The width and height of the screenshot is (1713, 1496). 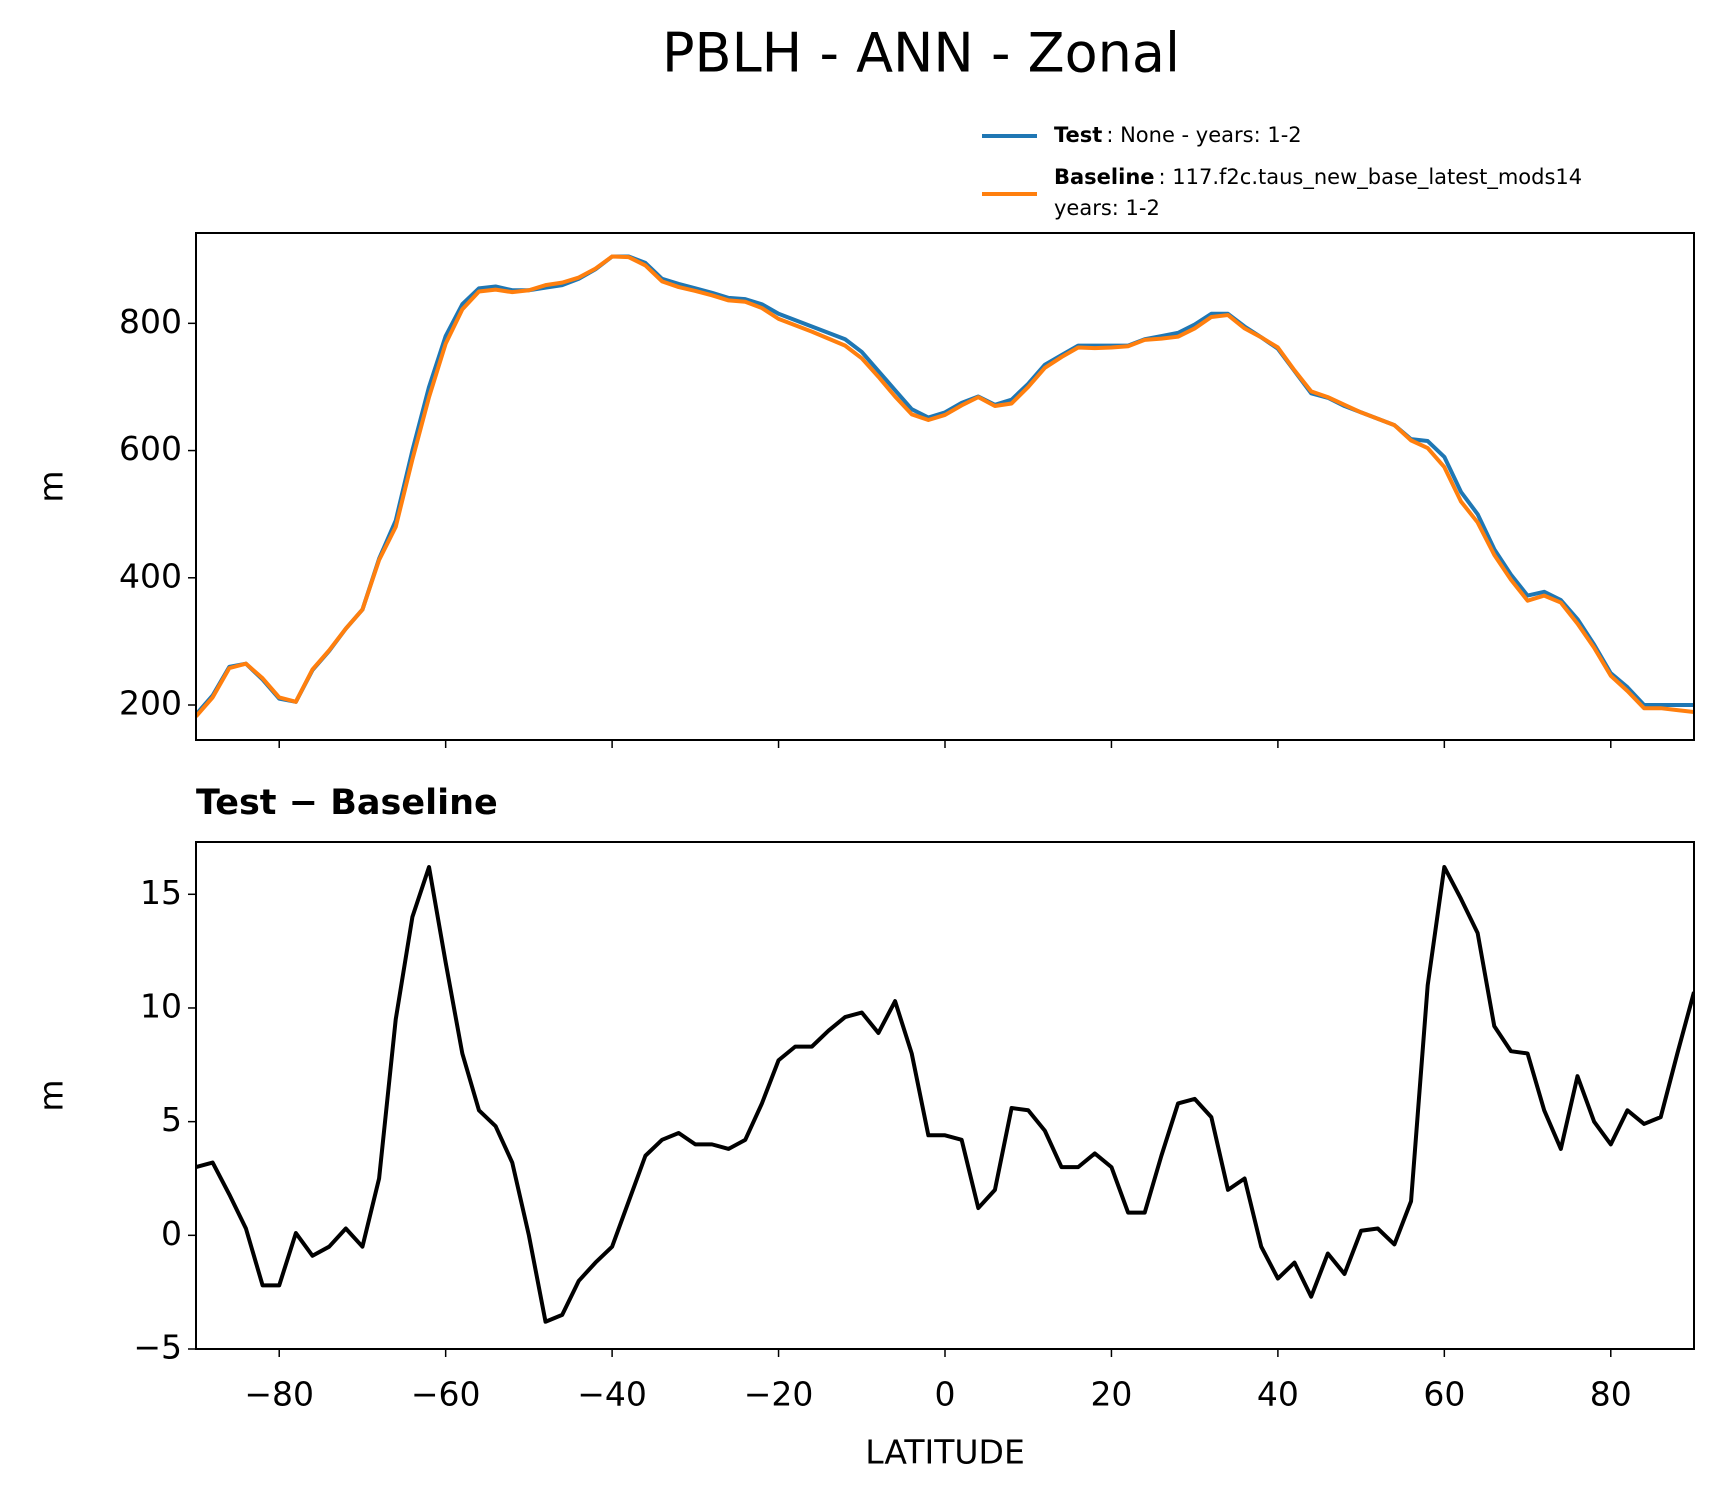 What do you see at coordinates (921, 53) in the screenshot?
I see `chart-title: PBLH - ANN - Zonal` at bounding box center [921, 53].